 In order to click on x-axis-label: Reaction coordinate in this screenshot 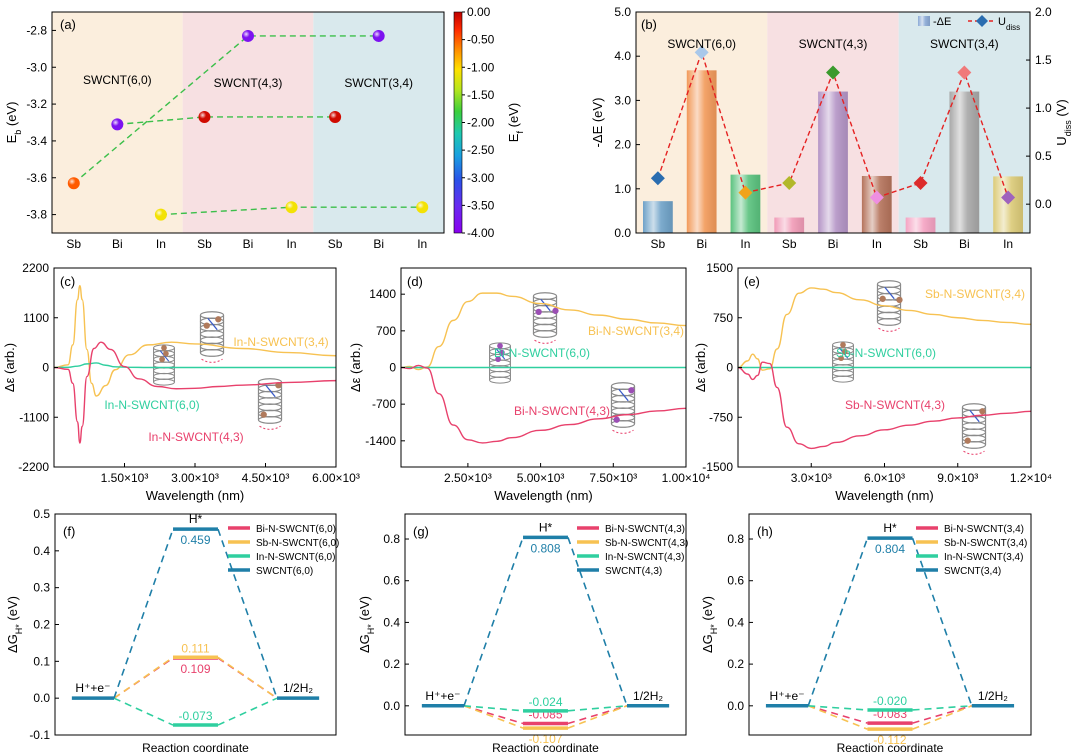, I will do `click(545, 748)`.